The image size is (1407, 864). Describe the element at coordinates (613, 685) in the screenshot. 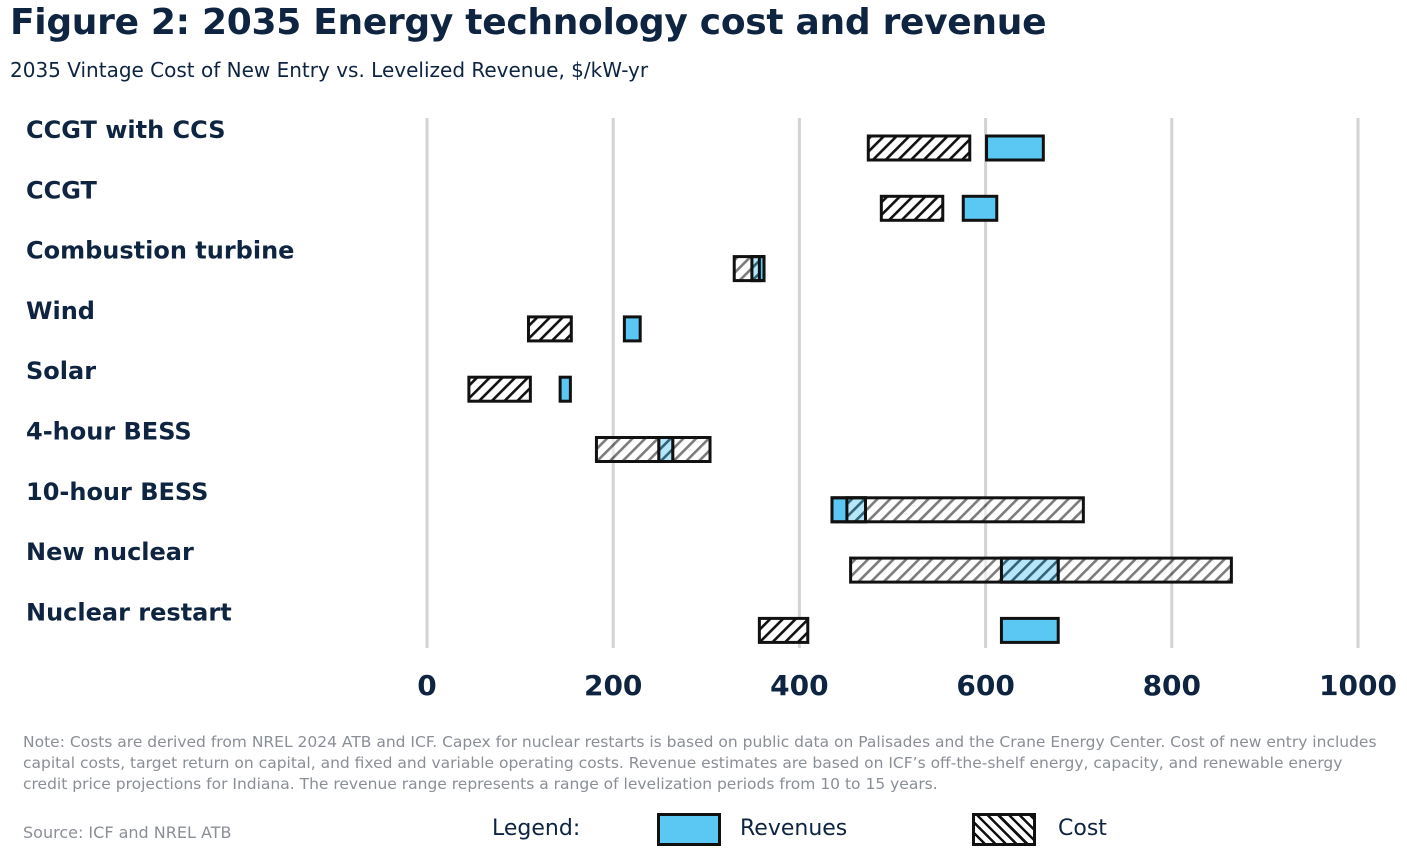

I see `x-tick-label: 200` at that location.